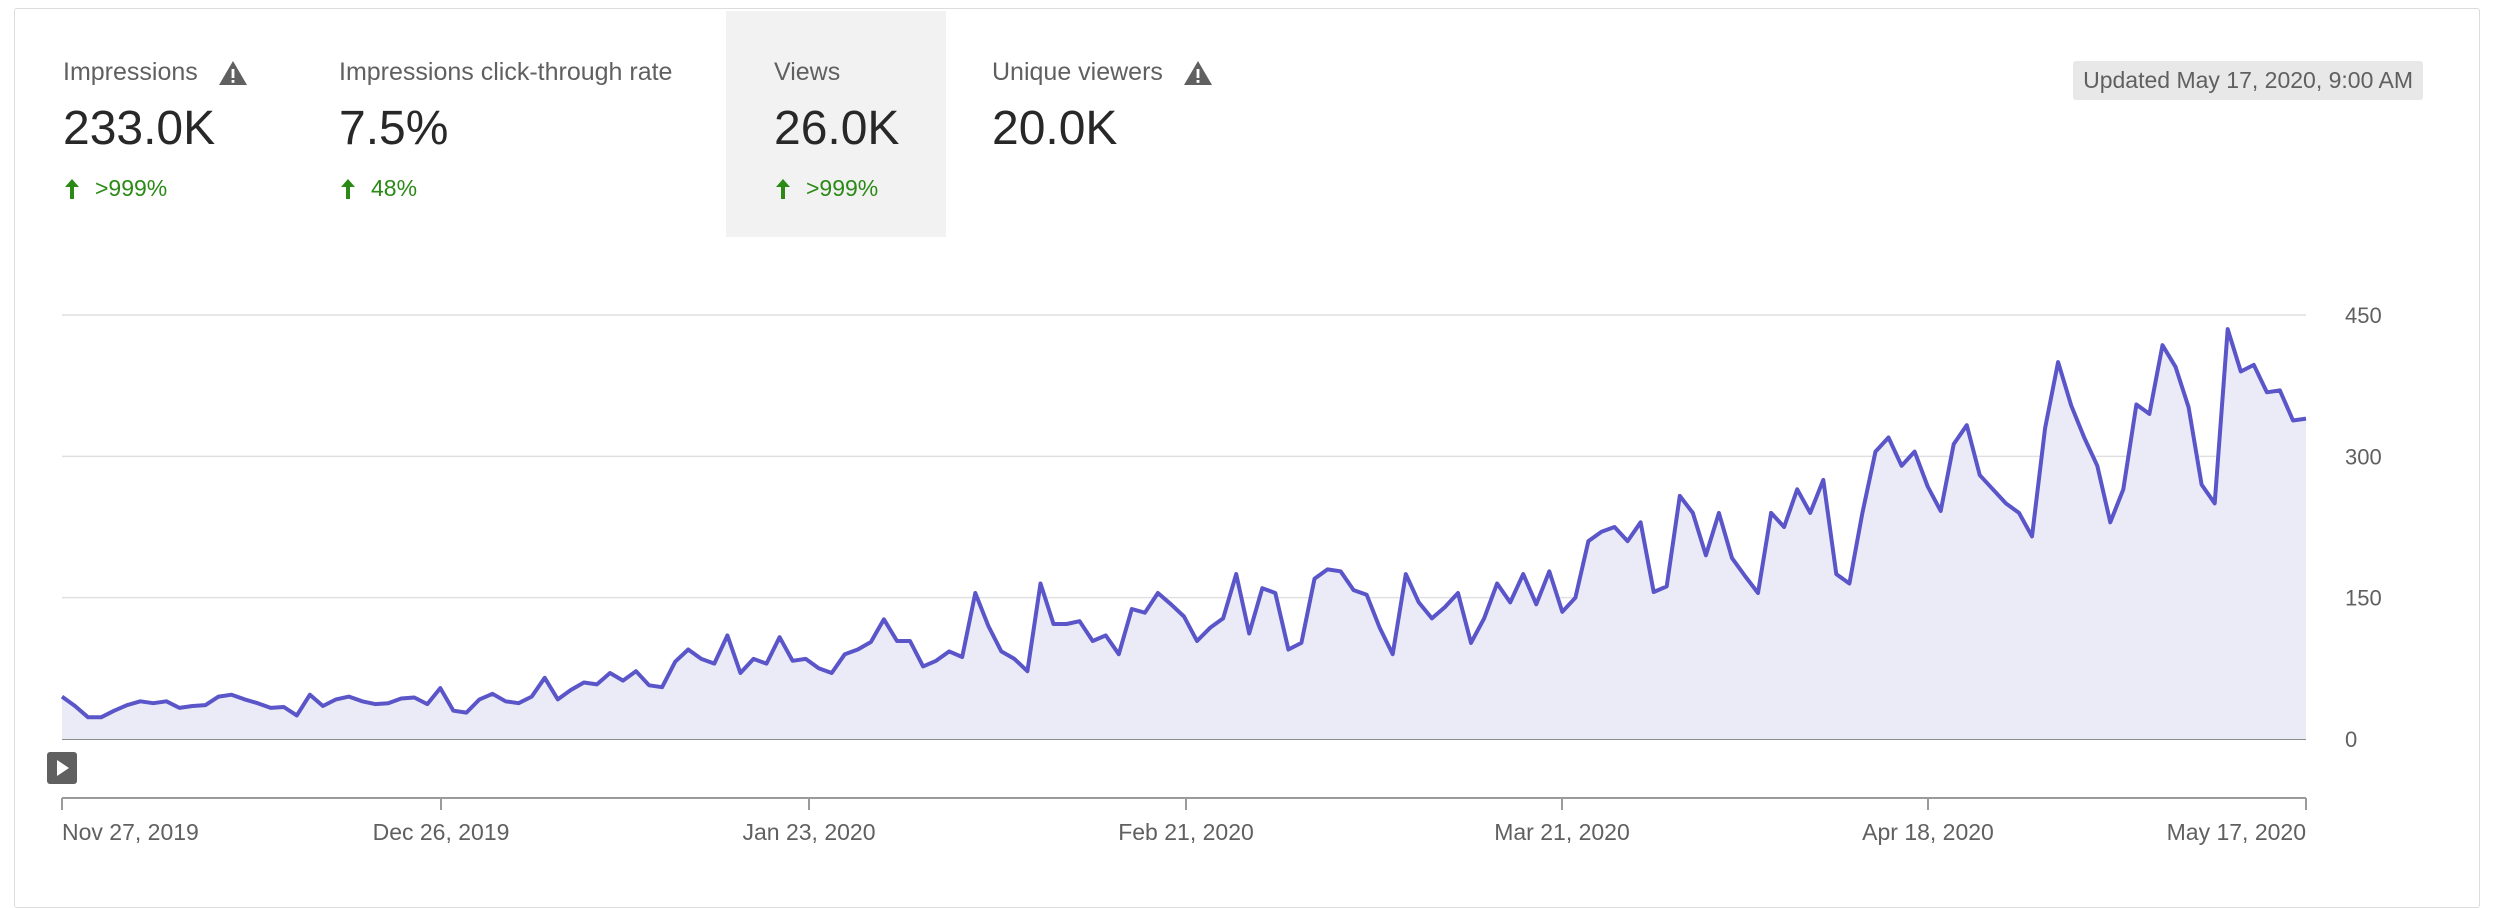  I want to click on metric-unique-viewers: Unique viewers 20.0K, so click(1095, 124).